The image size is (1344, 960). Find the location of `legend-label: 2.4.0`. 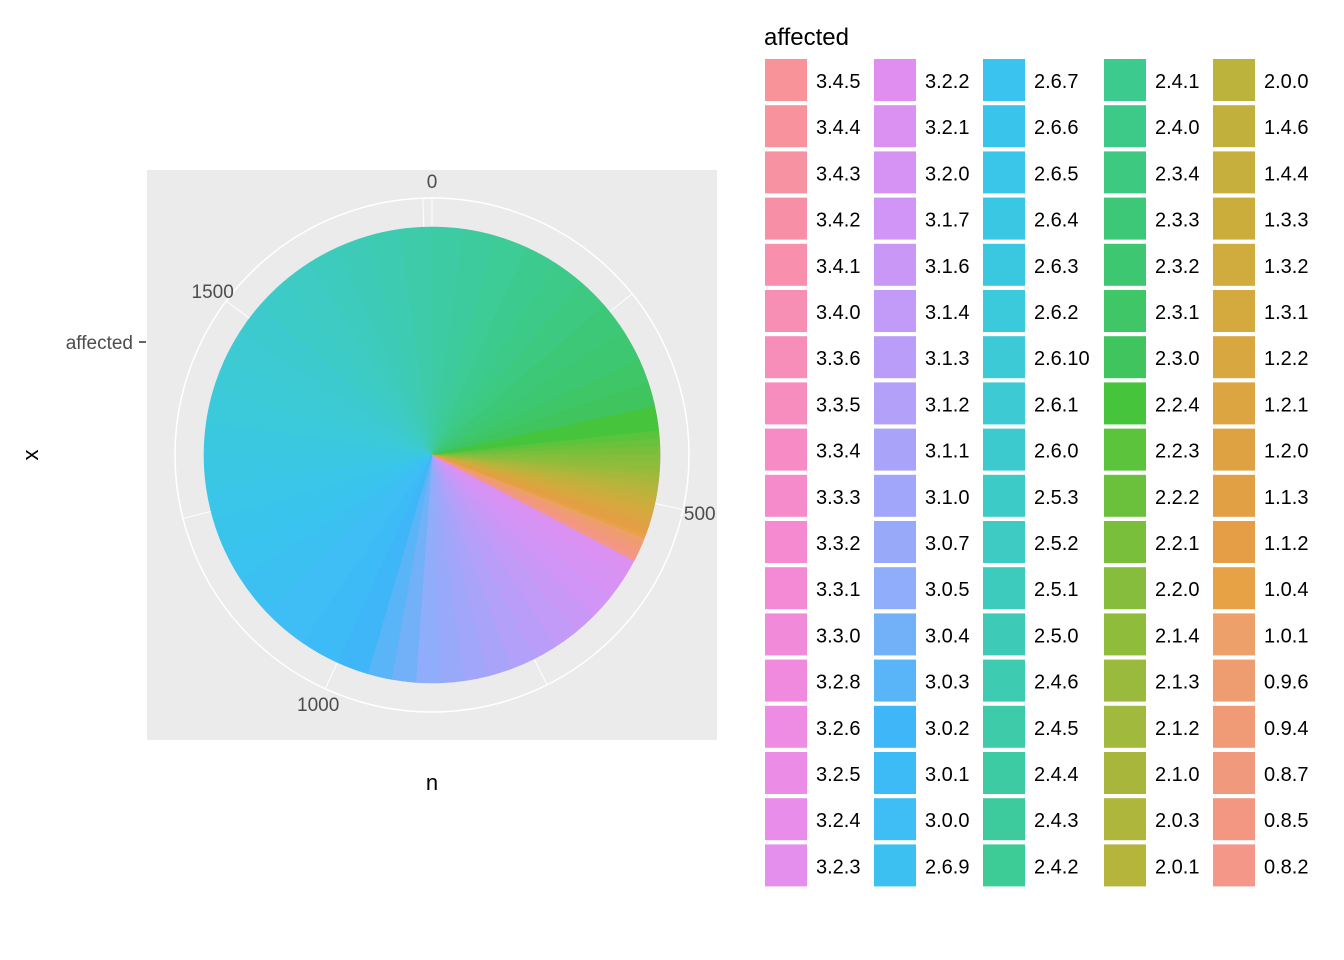

legend-label: 2.4.0 is located at coordinates (1177, 128).